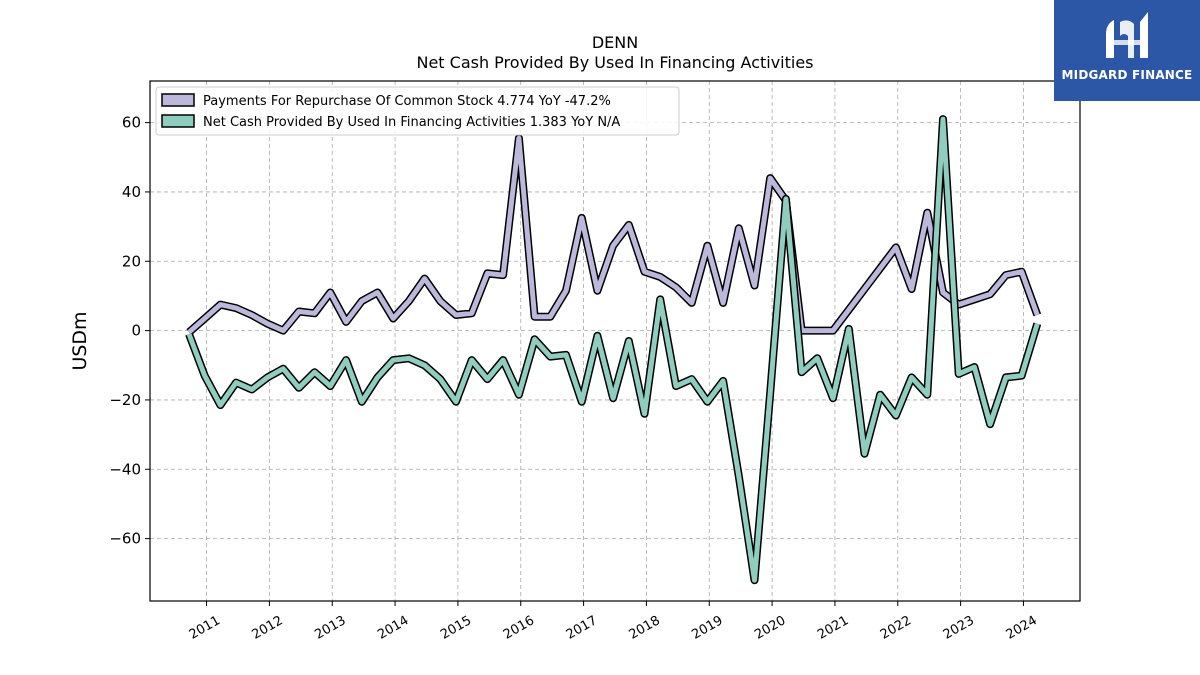  What do you see at coordinates (205, 628) in the screenshot?
I see `x-tick-label: 2011` at bounding box center [205, 628].